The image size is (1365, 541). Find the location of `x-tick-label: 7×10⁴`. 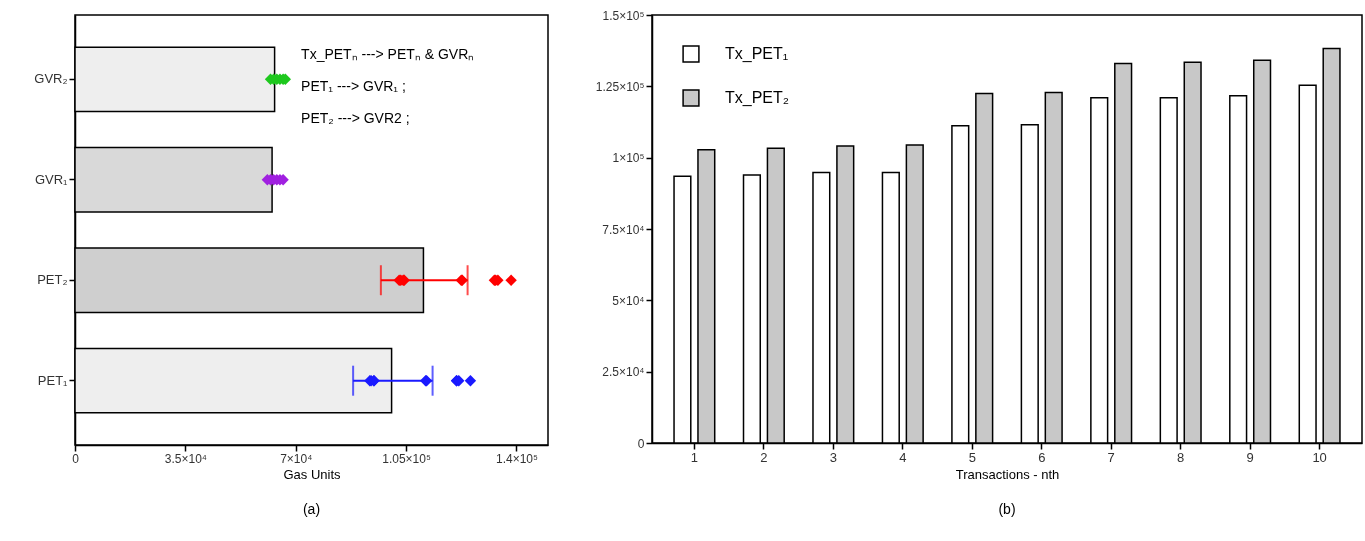

x-tick-label: 7×10⁴ is located at coordinates (296, 458).